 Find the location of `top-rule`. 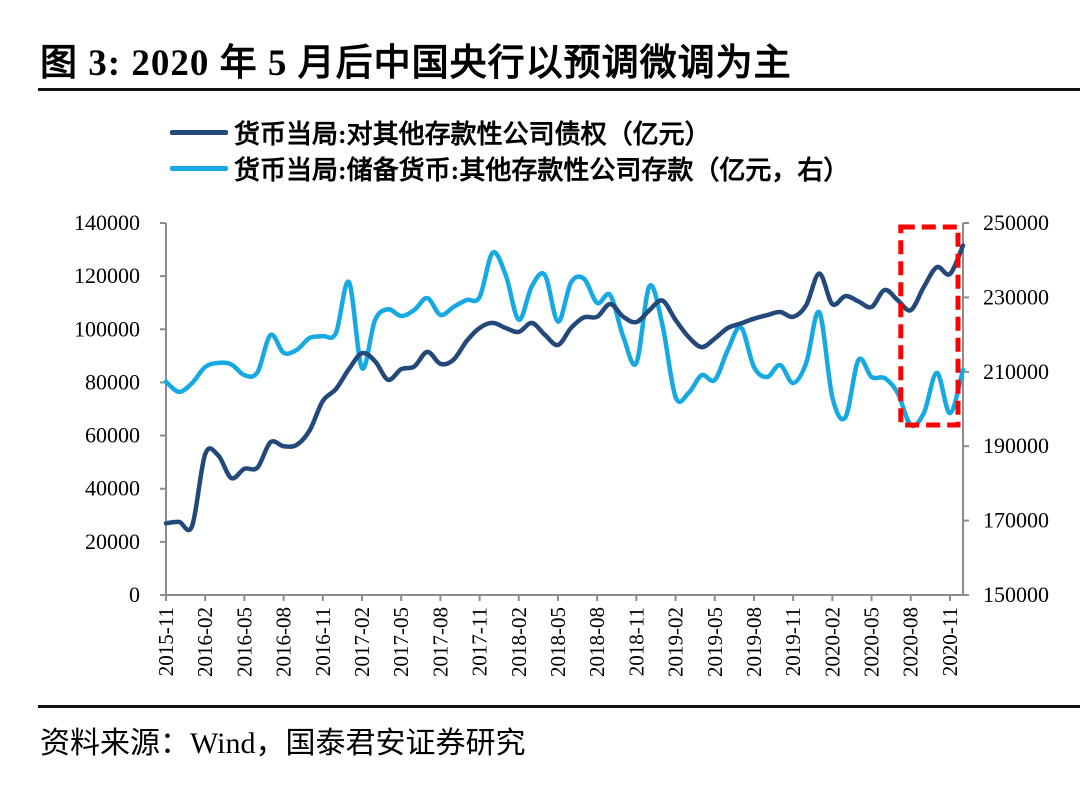

top-rule is located at coordinates (559, 89).